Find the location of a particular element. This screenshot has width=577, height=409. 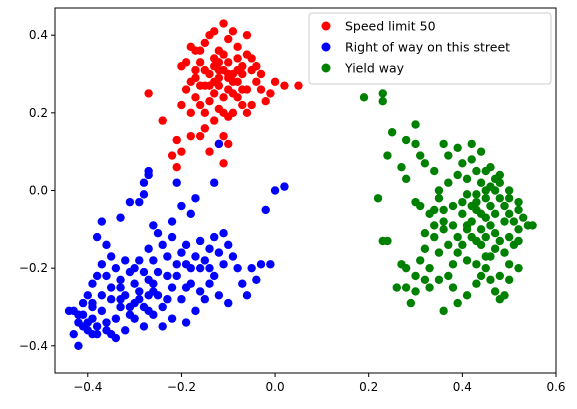

legend-label: Right of way on this street is located at coordinates (427, 47).